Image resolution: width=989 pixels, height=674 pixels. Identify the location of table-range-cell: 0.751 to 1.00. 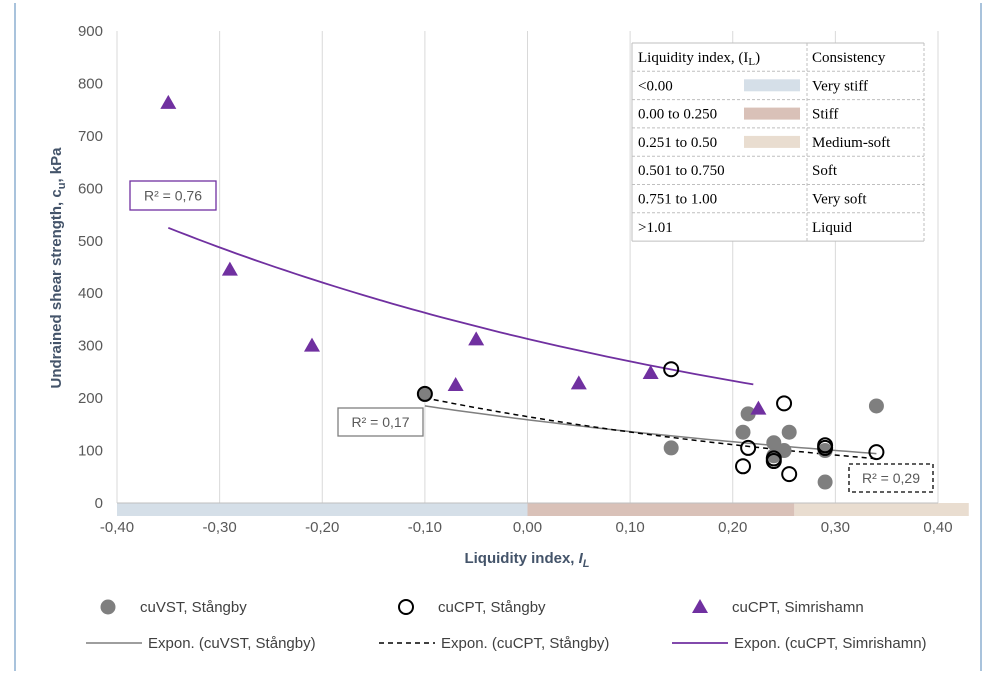
(677, 200).